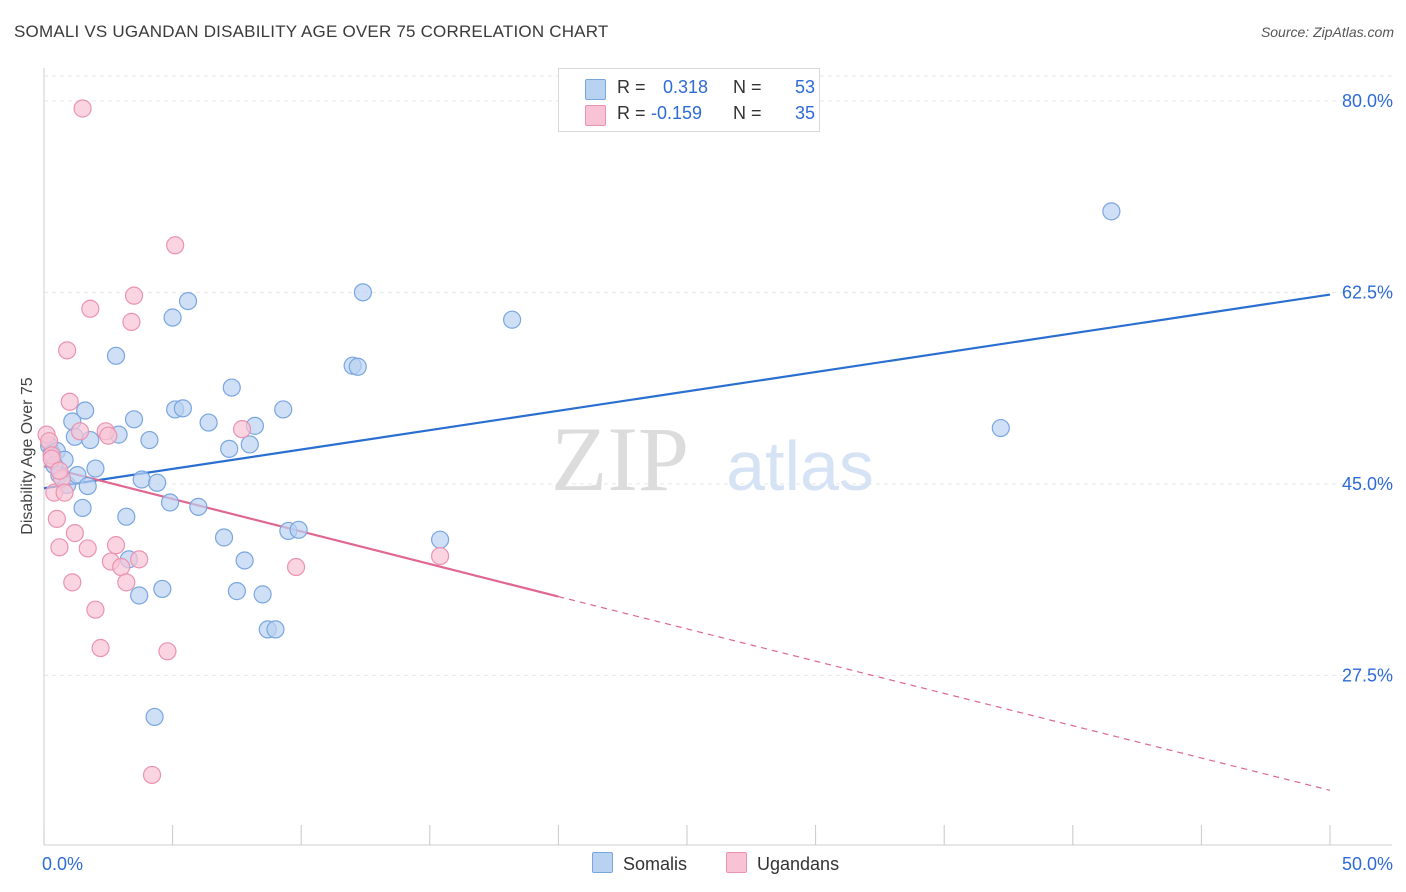 This screenshot has width=1406, height=892. I want to click on ugandans-r-value: -0.159, so click(677, 113).